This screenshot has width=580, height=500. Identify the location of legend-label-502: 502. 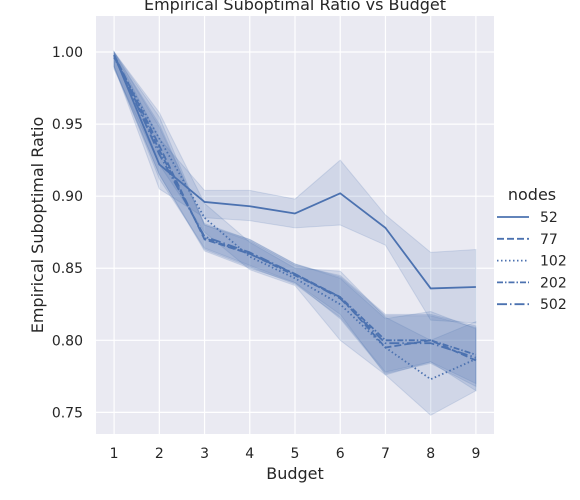
(553, 305).